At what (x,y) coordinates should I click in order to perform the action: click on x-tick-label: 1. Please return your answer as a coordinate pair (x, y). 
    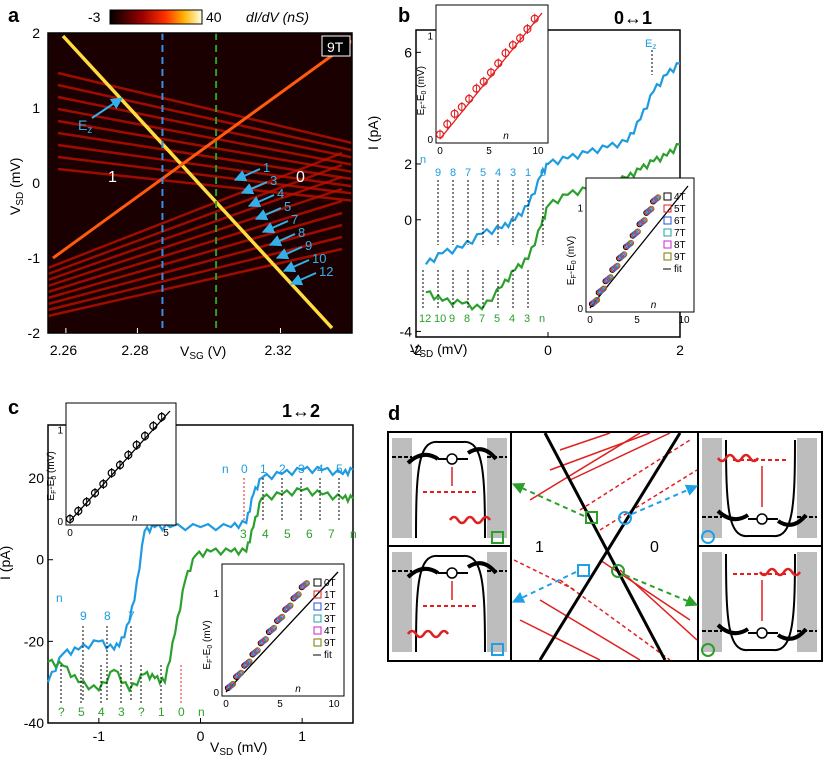
    Looking at the image, I should click on (302, 736).